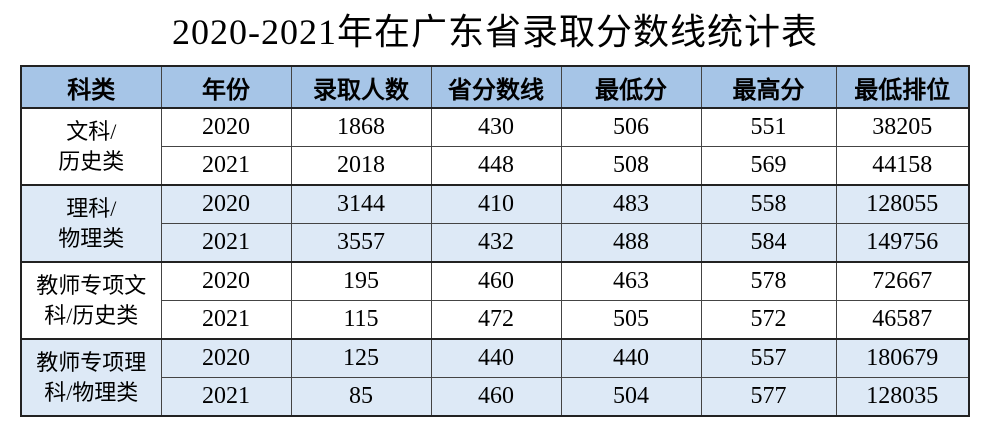 The image size is (990, 433). I want to click on category-cell: 理科/物理类, so click(91, 223).